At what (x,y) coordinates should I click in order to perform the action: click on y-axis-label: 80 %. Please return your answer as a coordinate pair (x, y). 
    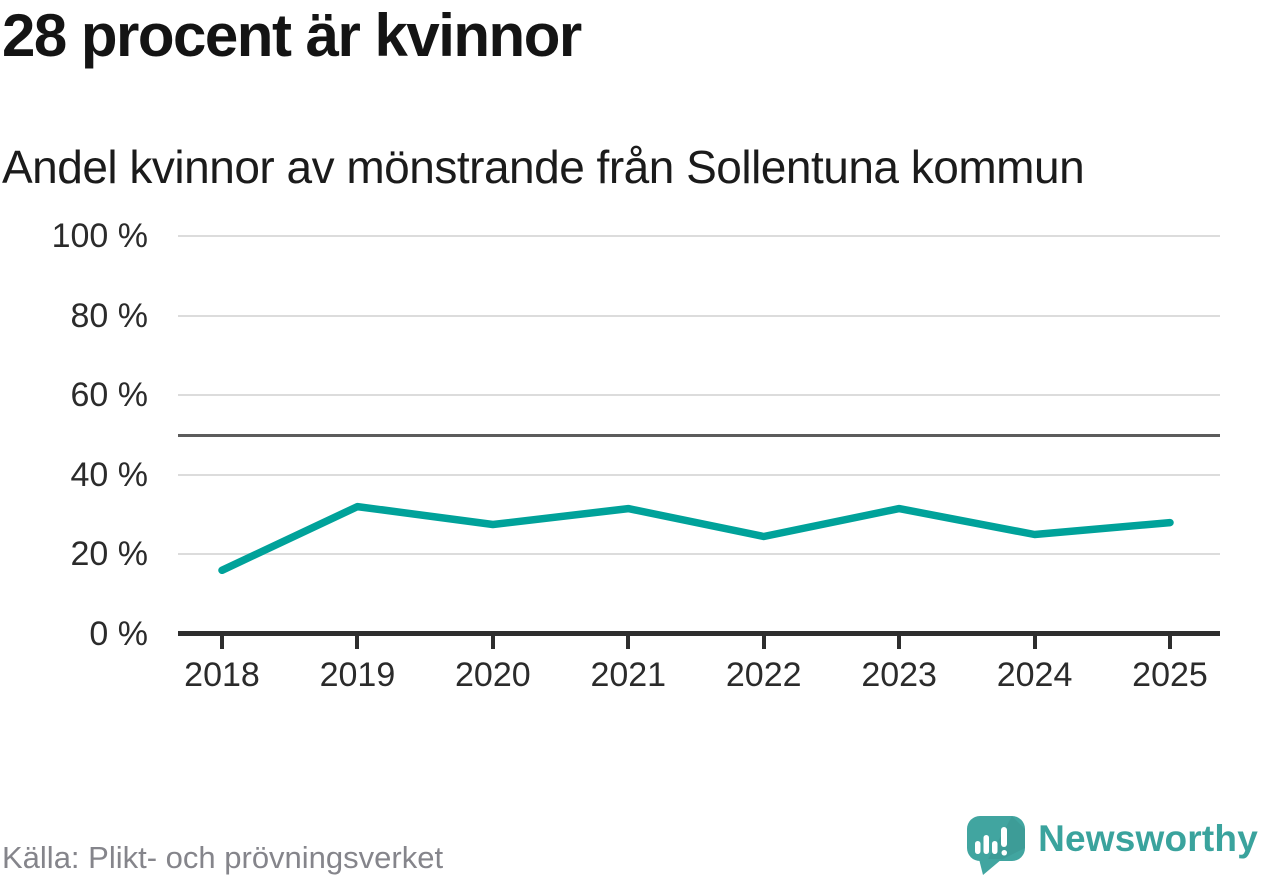
    Looking at the image, I should click on (109, 315).